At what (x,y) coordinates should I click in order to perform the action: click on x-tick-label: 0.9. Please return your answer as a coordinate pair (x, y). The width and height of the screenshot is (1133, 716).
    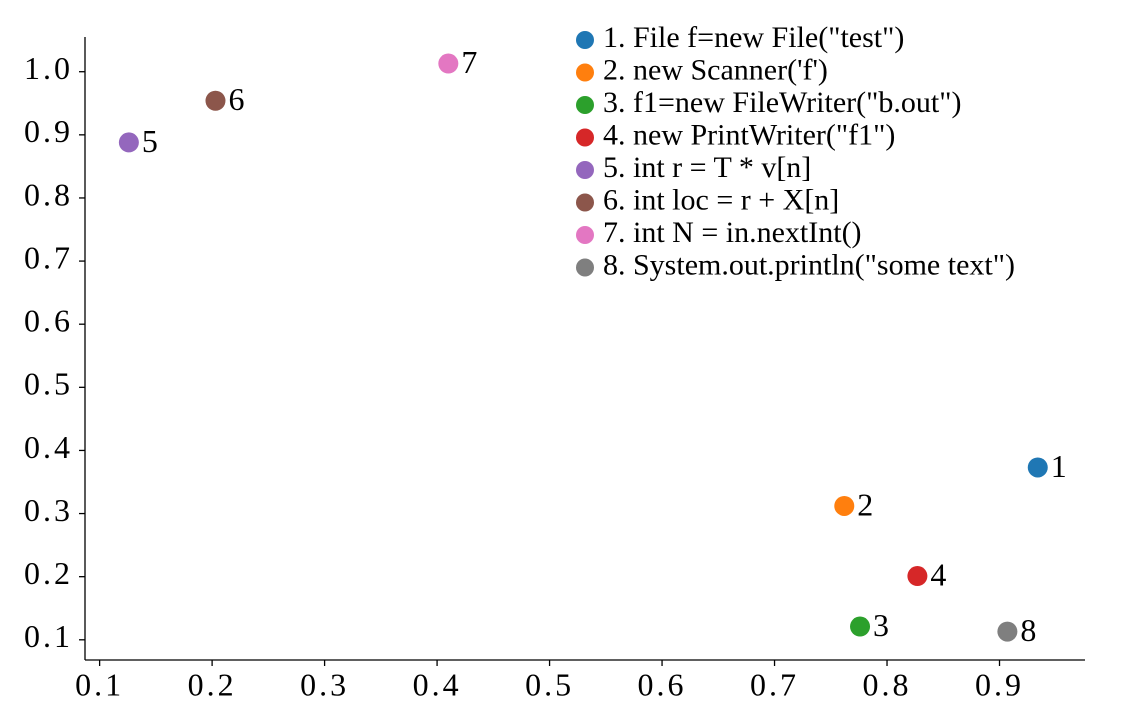
    Looking at the image, I should click on (999, 684).